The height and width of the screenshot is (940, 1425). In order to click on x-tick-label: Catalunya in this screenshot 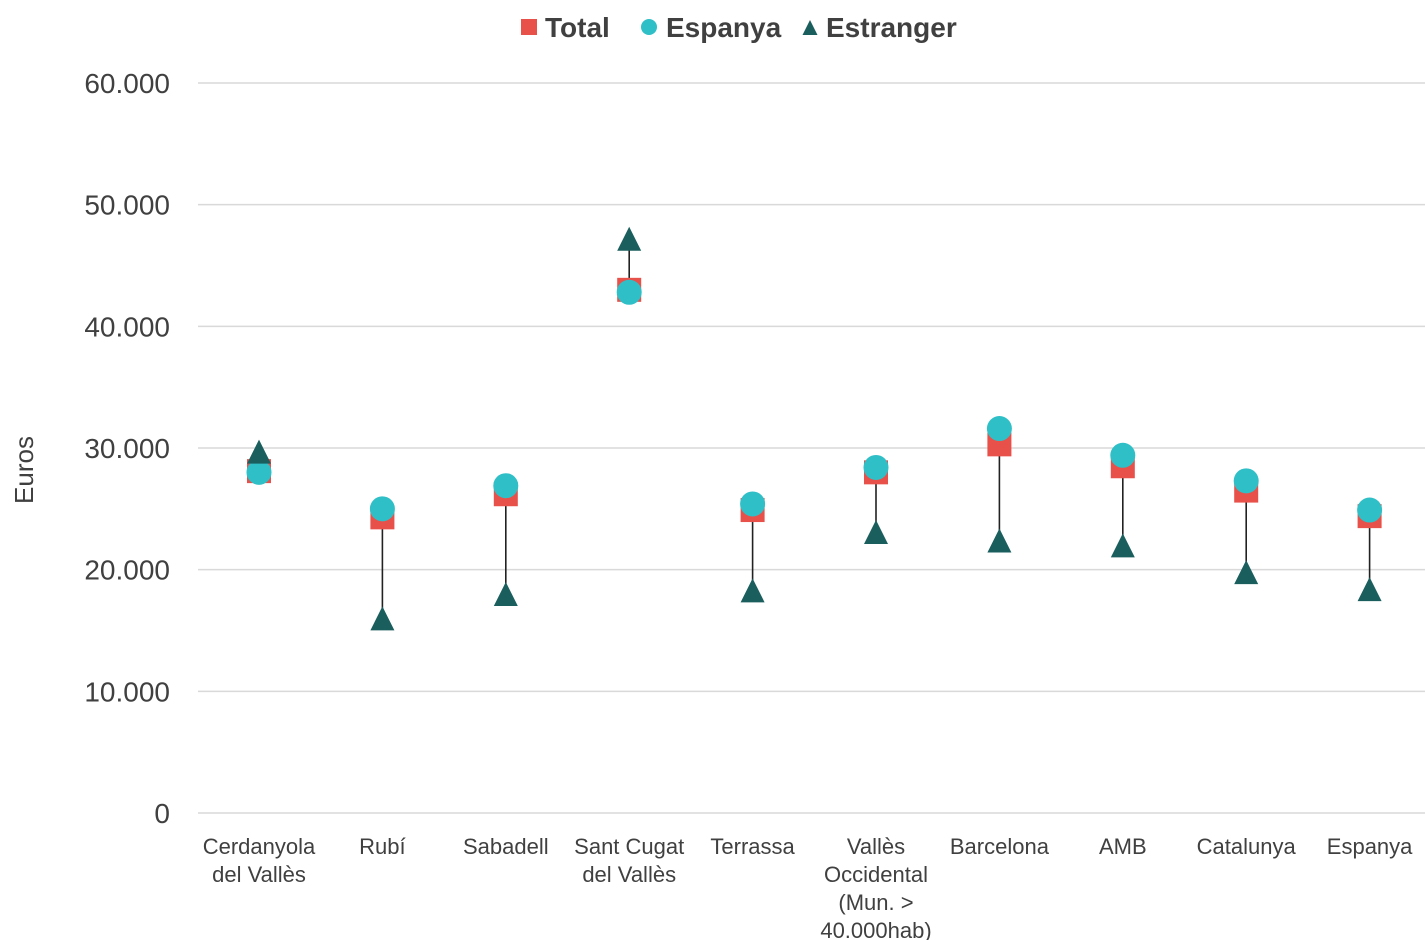, I will do `click(1247, 846)`.